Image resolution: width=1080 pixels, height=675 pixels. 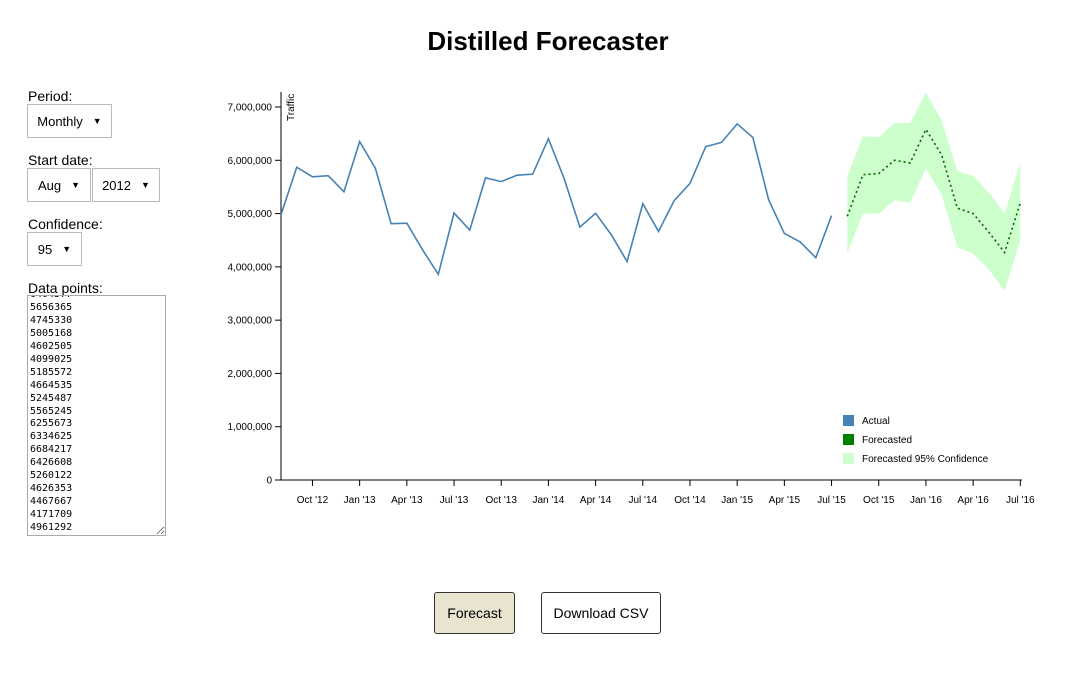 What do you see at coordinates (879, 500) in the screenshot?
I see `x-tick-label: Oct '15` at bounding box center [879, 500].